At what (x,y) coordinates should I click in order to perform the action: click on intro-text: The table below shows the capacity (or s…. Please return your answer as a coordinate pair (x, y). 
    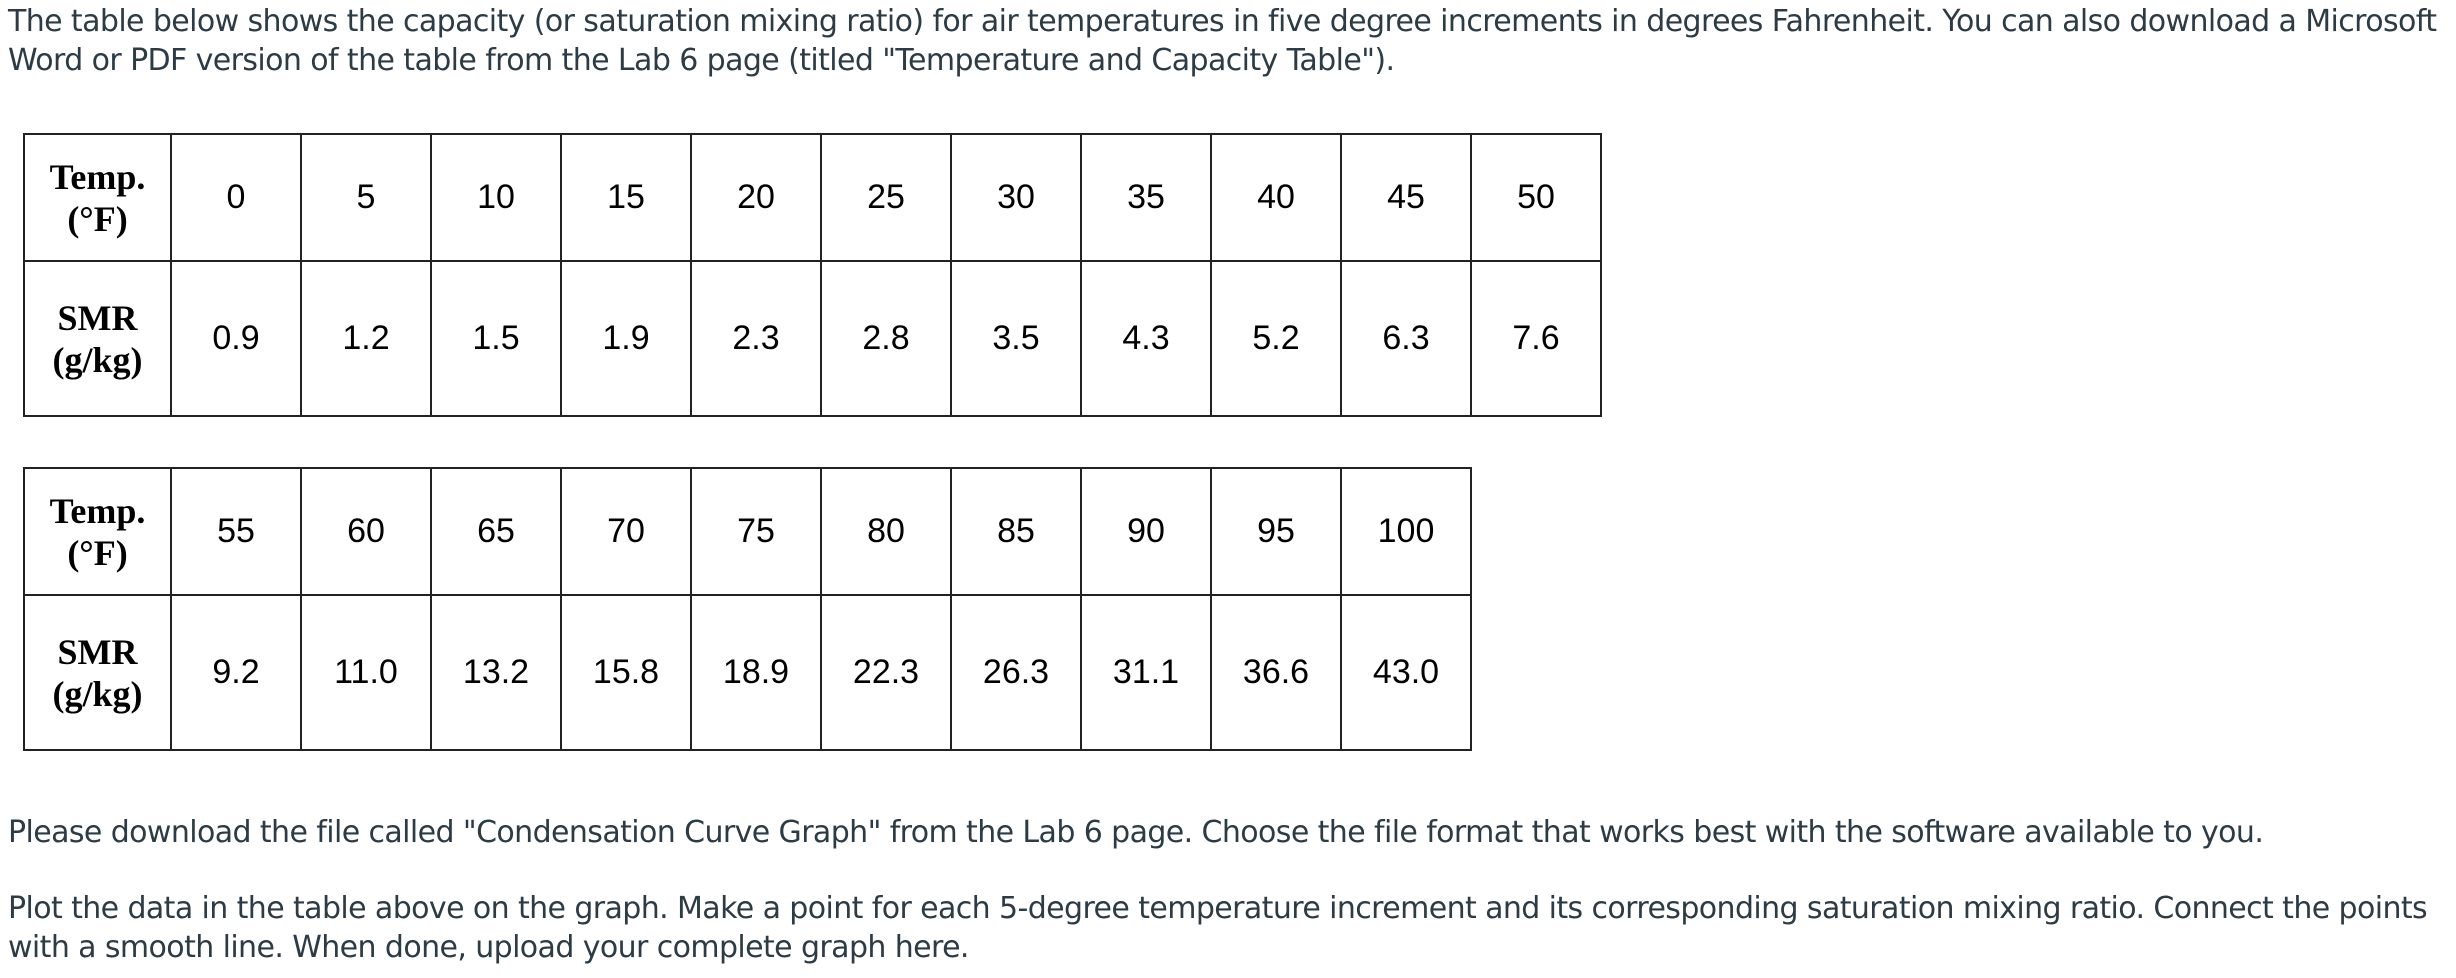
    Looking at the image, I should click on (1222, 41).